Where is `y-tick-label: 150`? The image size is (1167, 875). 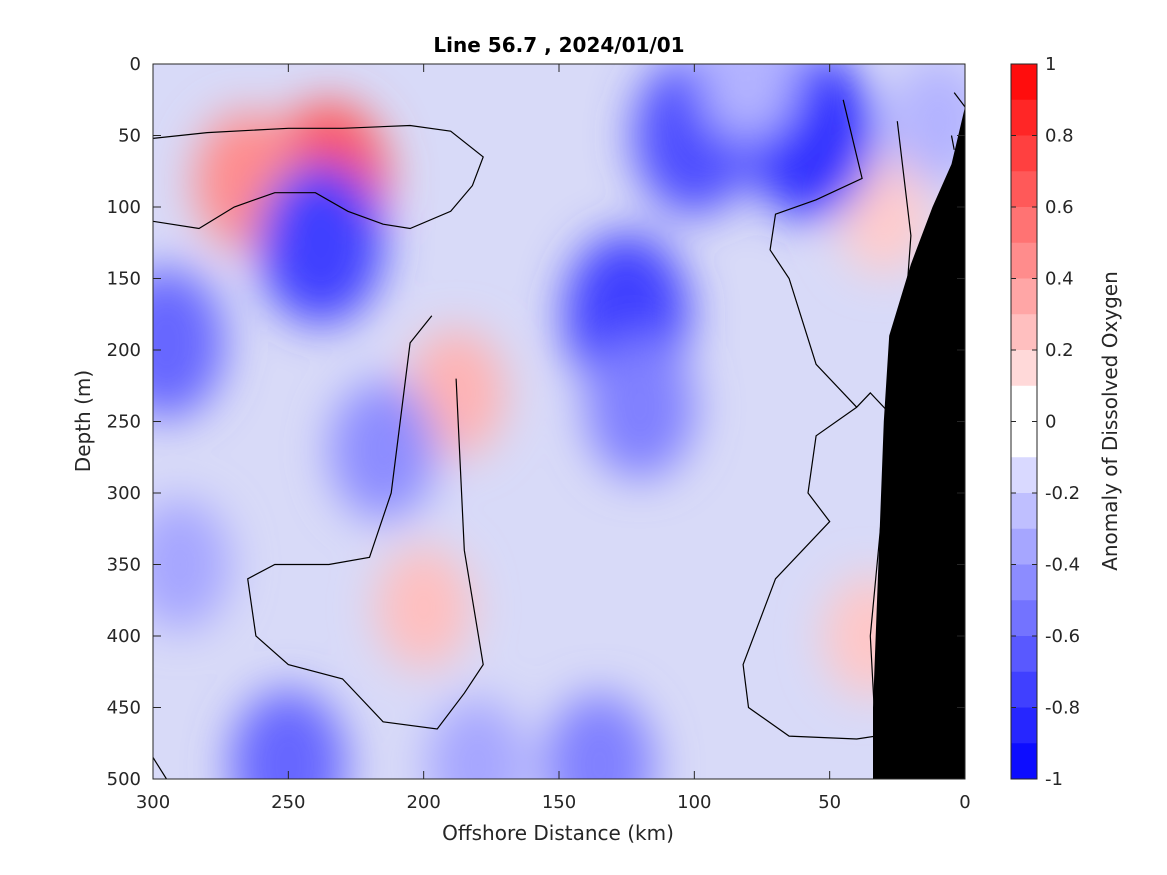 y-tick-label: 150 is located at coordinates (124, 279).